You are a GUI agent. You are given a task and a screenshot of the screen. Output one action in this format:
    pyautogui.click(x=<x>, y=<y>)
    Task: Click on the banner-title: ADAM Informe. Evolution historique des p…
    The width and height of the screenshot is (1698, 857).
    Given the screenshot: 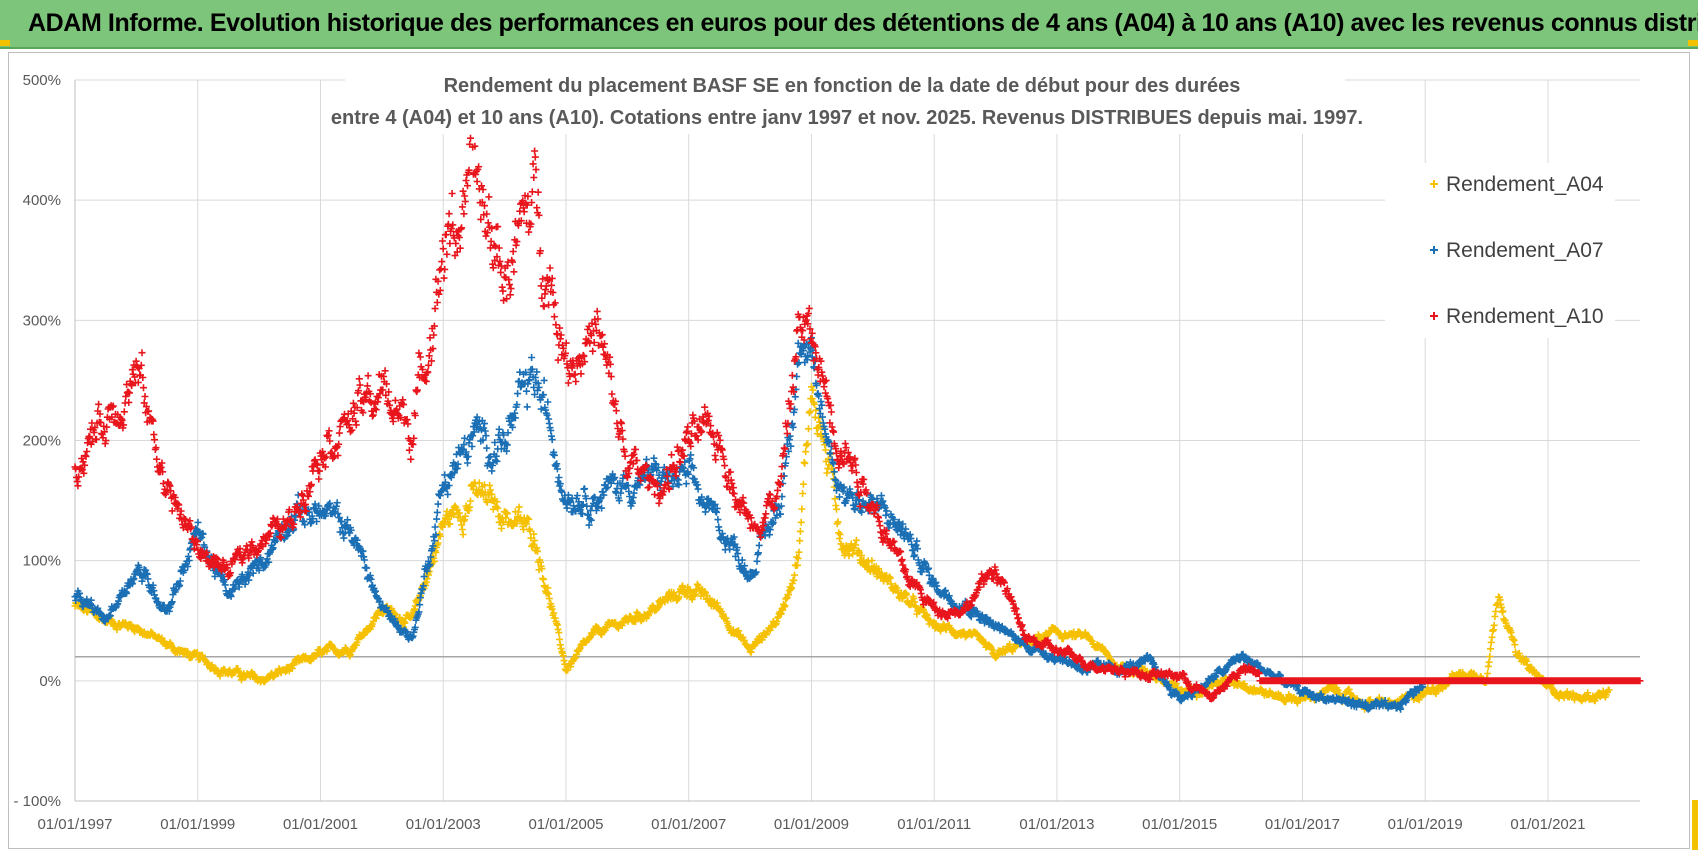 What is the action you would take?
    pyautogui.click(x=863, y=23)
    